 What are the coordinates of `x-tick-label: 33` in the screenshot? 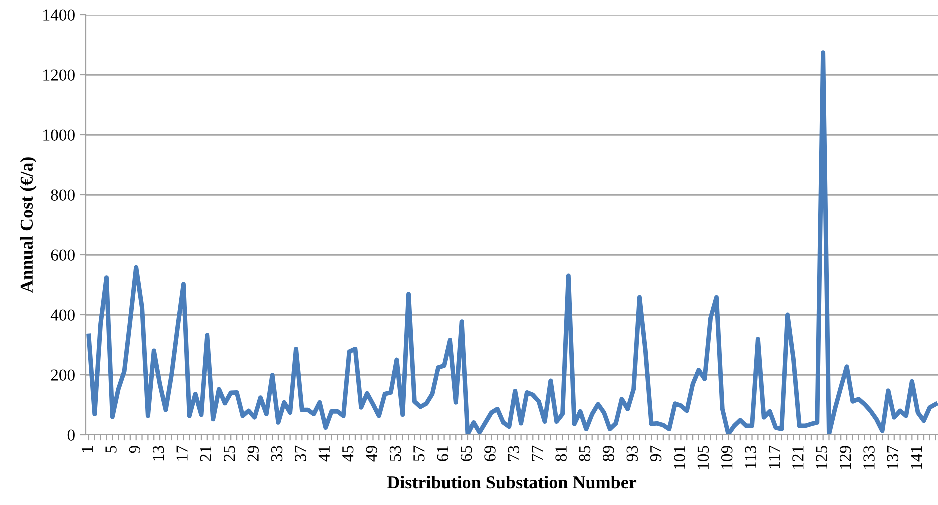 It's located at (277, 454).